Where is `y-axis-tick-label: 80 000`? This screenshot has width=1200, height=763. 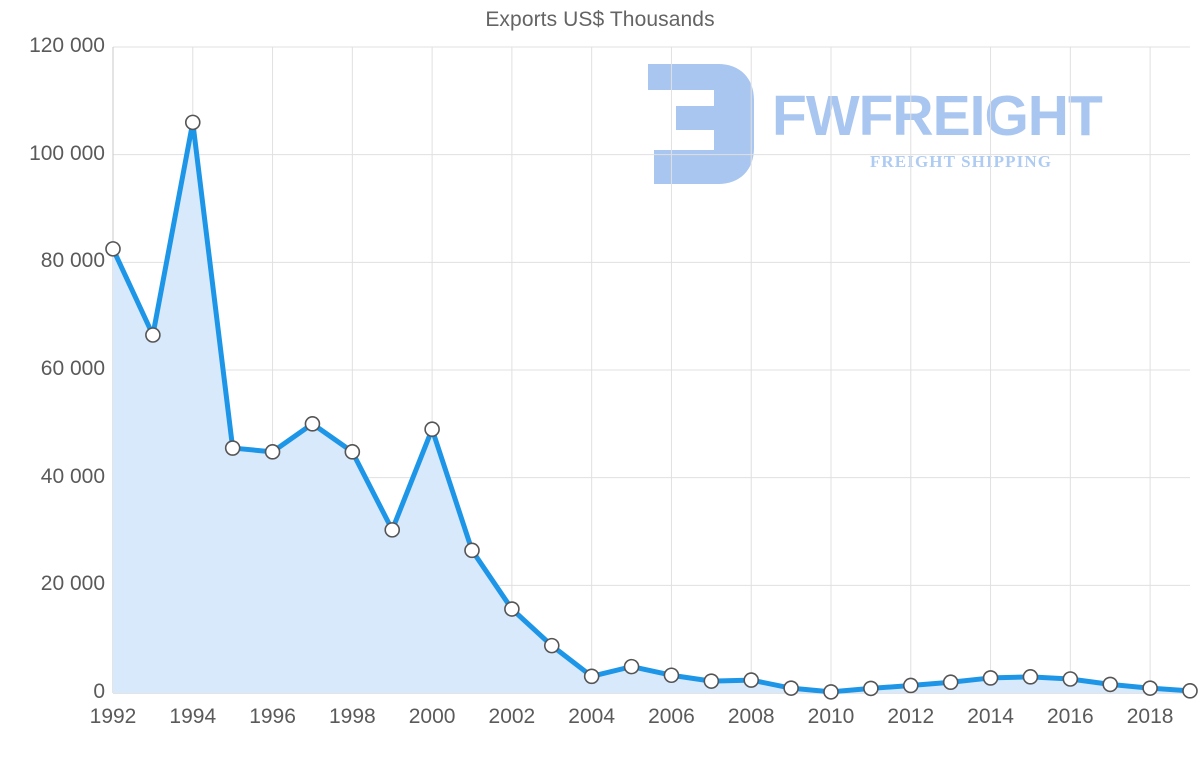 y-axis-tick-label: 80 000 is located at coordinates (72, 261).